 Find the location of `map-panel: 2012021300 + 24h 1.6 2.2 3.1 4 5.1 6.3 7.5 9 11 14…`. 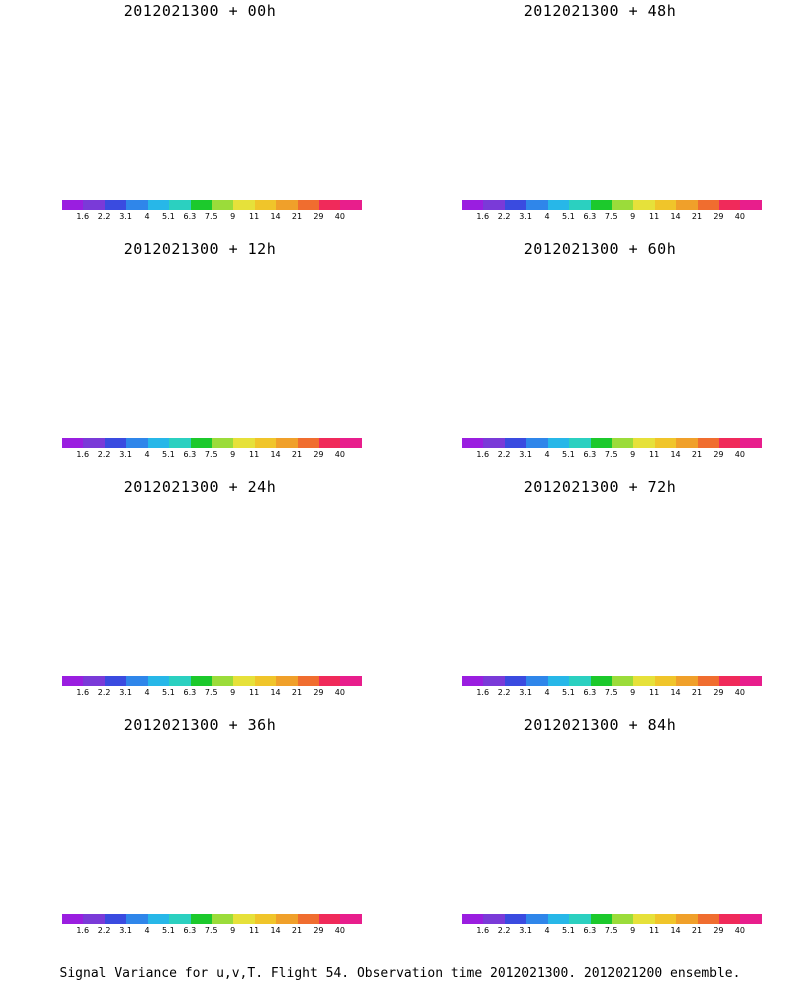

map-panel: 2012021300 + 24h 1.6 2.2 3.1 4 5.1 6.3 7.5 9 11 14… is located at coordinates (200, 598).